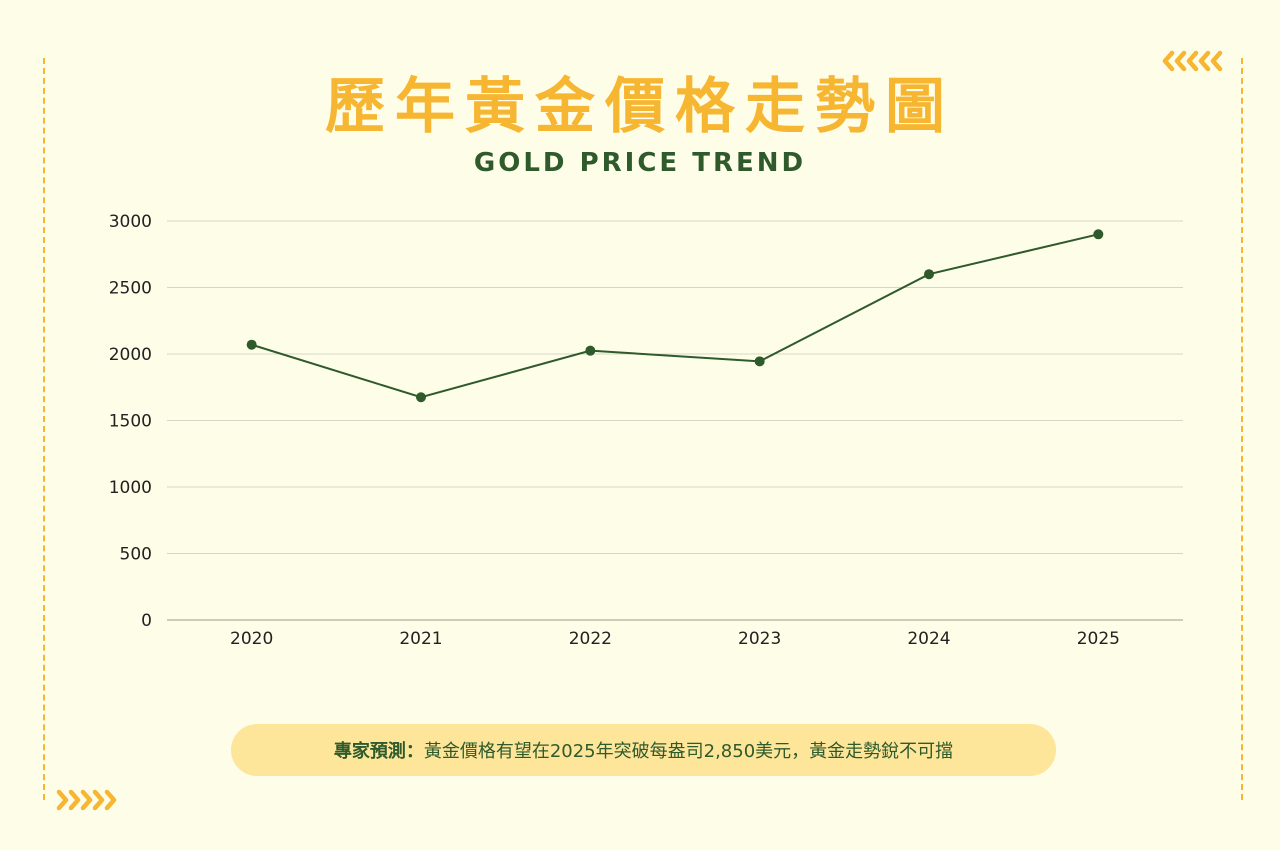 The width and height of the screenshot is (1280, 850). I want to click on chevrons-left-icon, so click(1192, 61).